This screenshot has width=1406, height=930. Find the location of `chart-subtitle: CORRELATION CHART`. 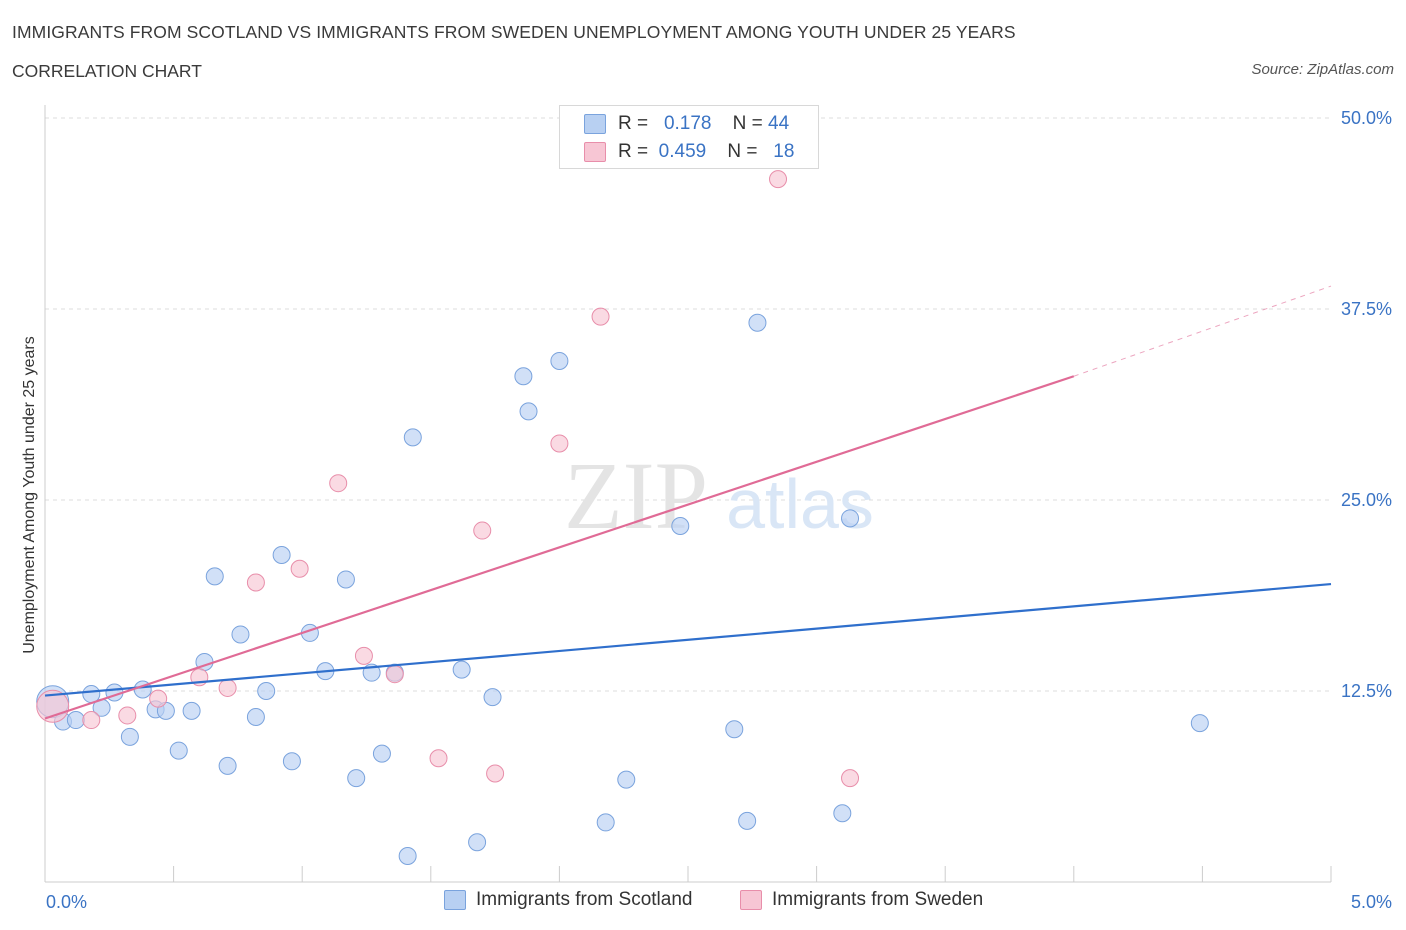

chart-subtitle: CORRELATION CHART is located at coordinates (107, 71).